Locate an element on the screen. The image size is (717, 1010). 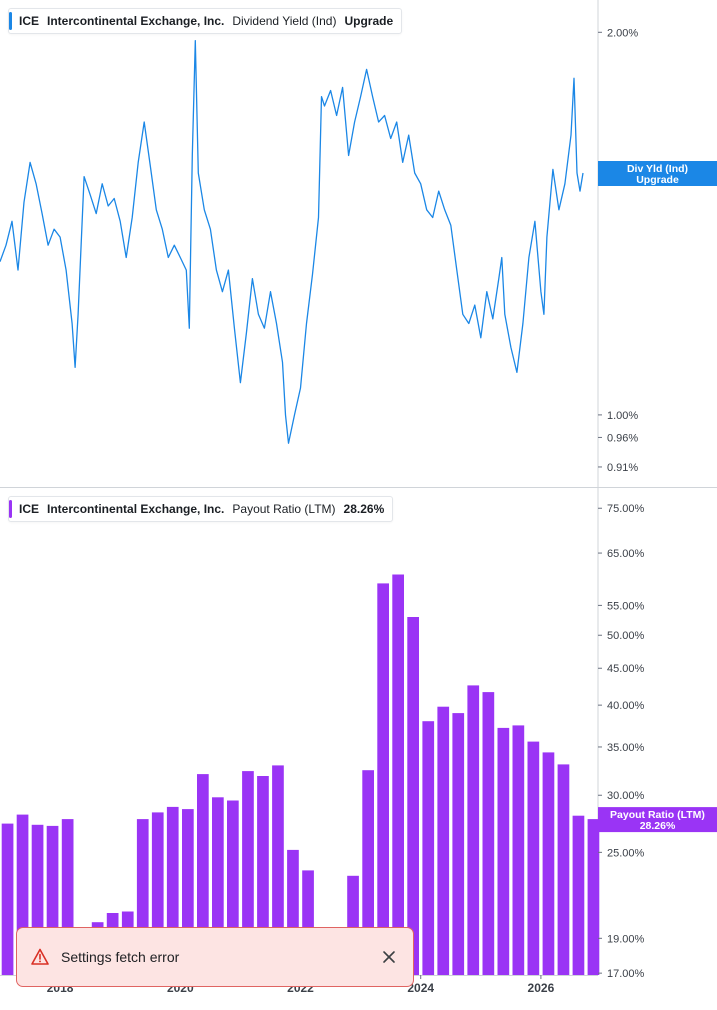
top-y-tick-label-3: 0.91% is located at coordinates (622, 468).